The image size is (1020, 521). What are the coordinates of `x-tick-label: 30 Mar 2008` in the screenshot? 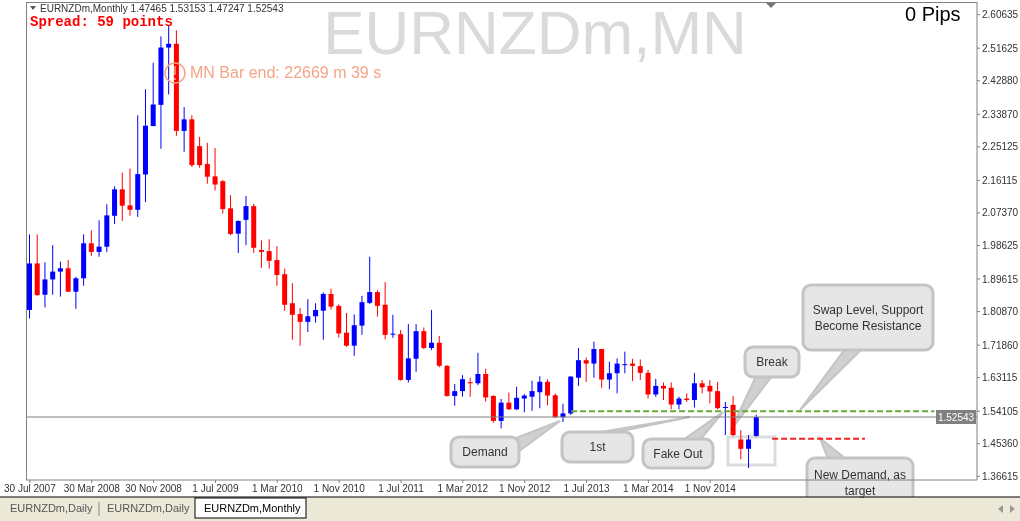 It's located at (92, 489).